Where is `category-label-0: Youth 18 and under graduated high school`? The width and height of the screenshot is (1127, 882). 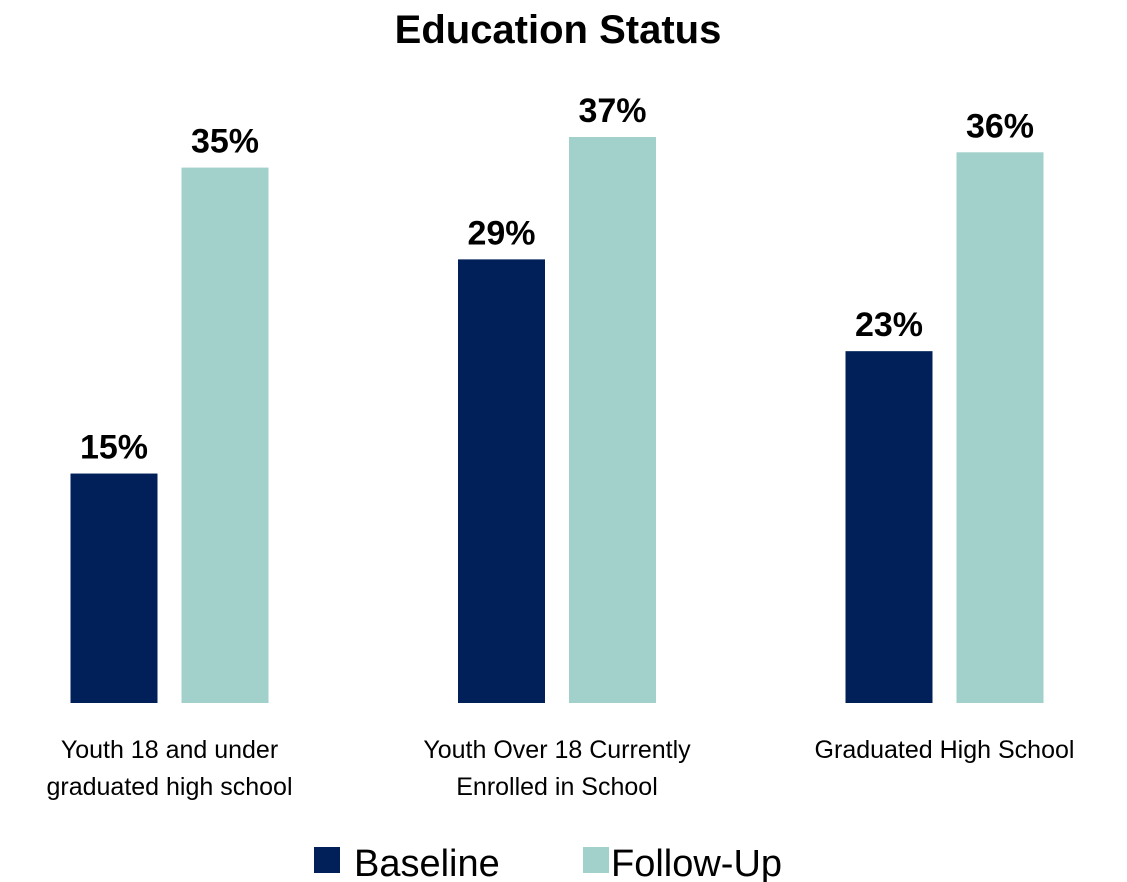
category-label-0: Youth 18 and under graduated high school is located at coordinates (169, 768).